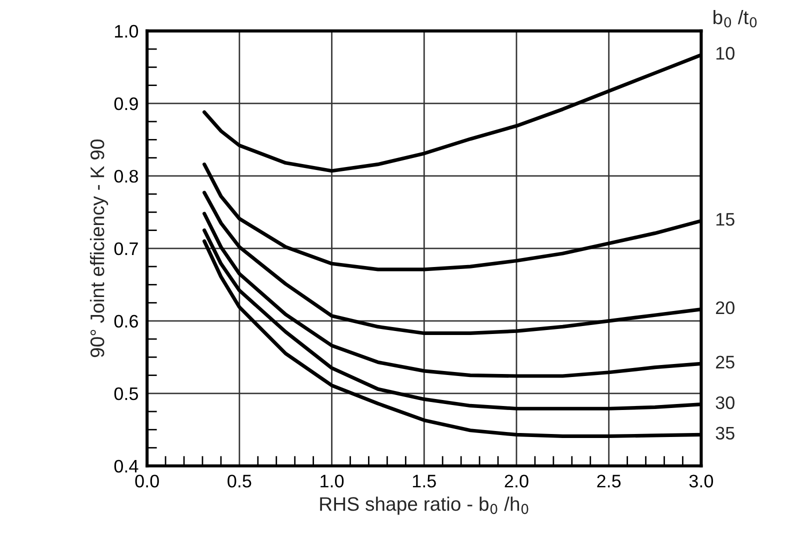  What do you see at coordinates (99, 249) in the screenshot?
I see `y-axis-title: 90° Joint efficiency - Κ 90` at bounding box center [99, 249].